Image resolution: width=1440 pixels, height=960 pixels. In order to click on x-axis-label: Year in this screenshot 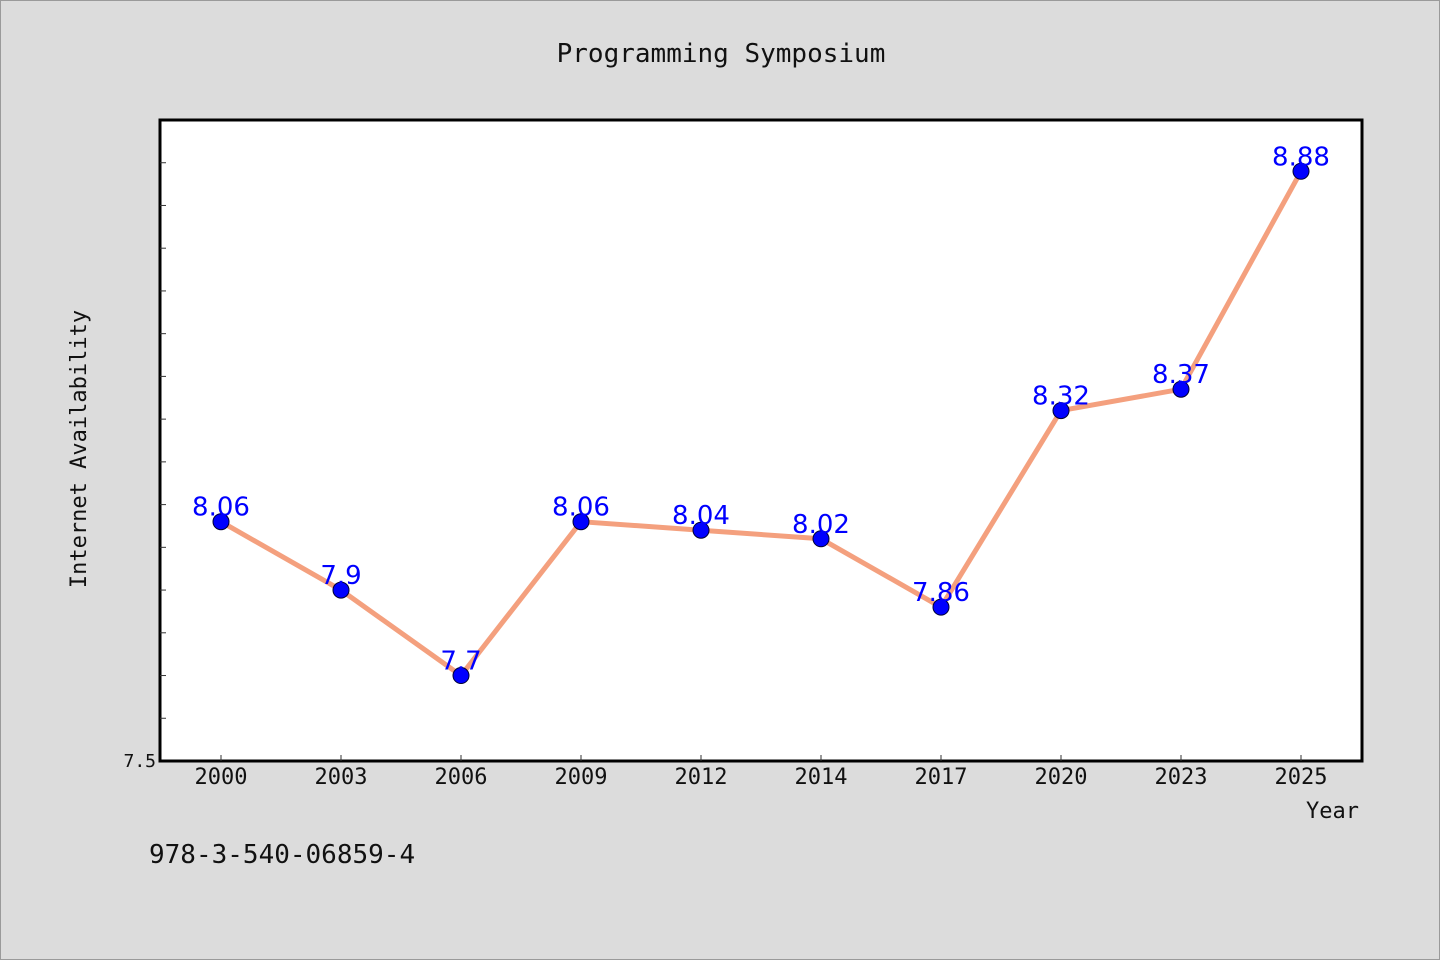, I will do `click(1332, 811)`.